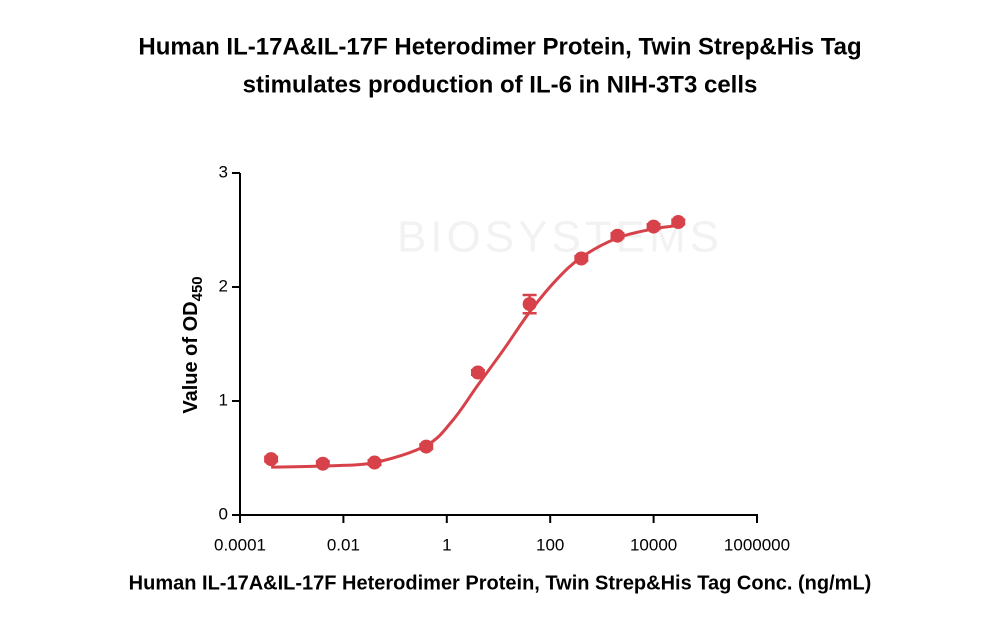 This screenshot has height=622, width=1000. I want to click on x-tick-label: 100, so click(550, 544).